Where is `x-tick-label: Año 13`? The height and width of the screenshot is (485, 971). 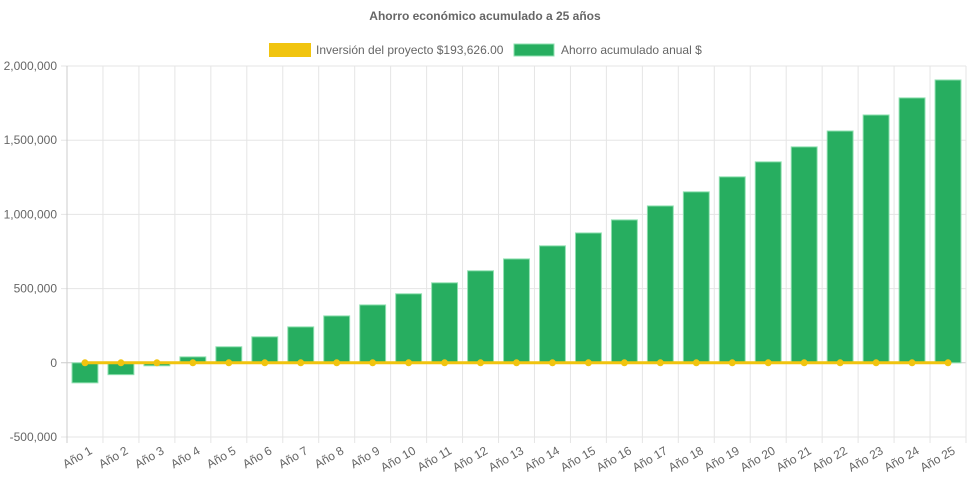
x-tick-label: Año 13 is located at coordinates (506, 458).